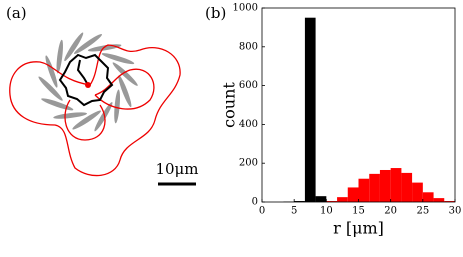 The height and width of the screenshot is (257, 463). What do you see at coordinates (294, 211) in the screenshot?
I see `x-tick-label: 5` at bounding box center [294, 211].